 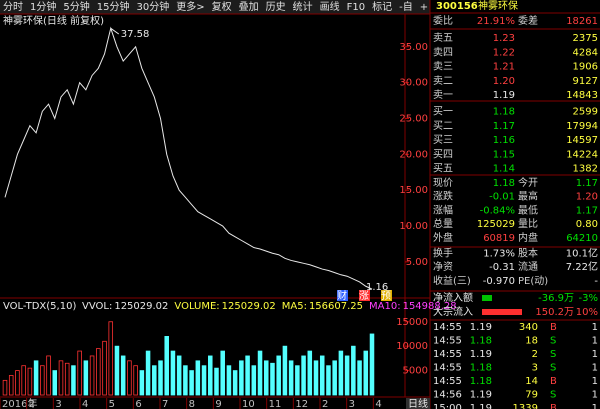 What do you see at coordinates (504, 126) in the screenshot?
I see `order-book-cell: 1.17` at bounding box center [504, 126].